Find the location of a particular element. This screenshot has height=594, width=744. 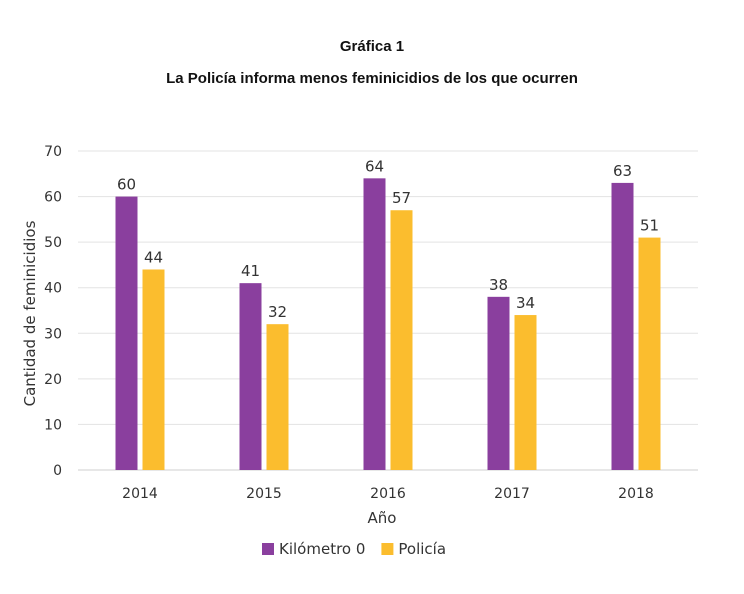

data-label: 32 is located at coordinates (277, 312).